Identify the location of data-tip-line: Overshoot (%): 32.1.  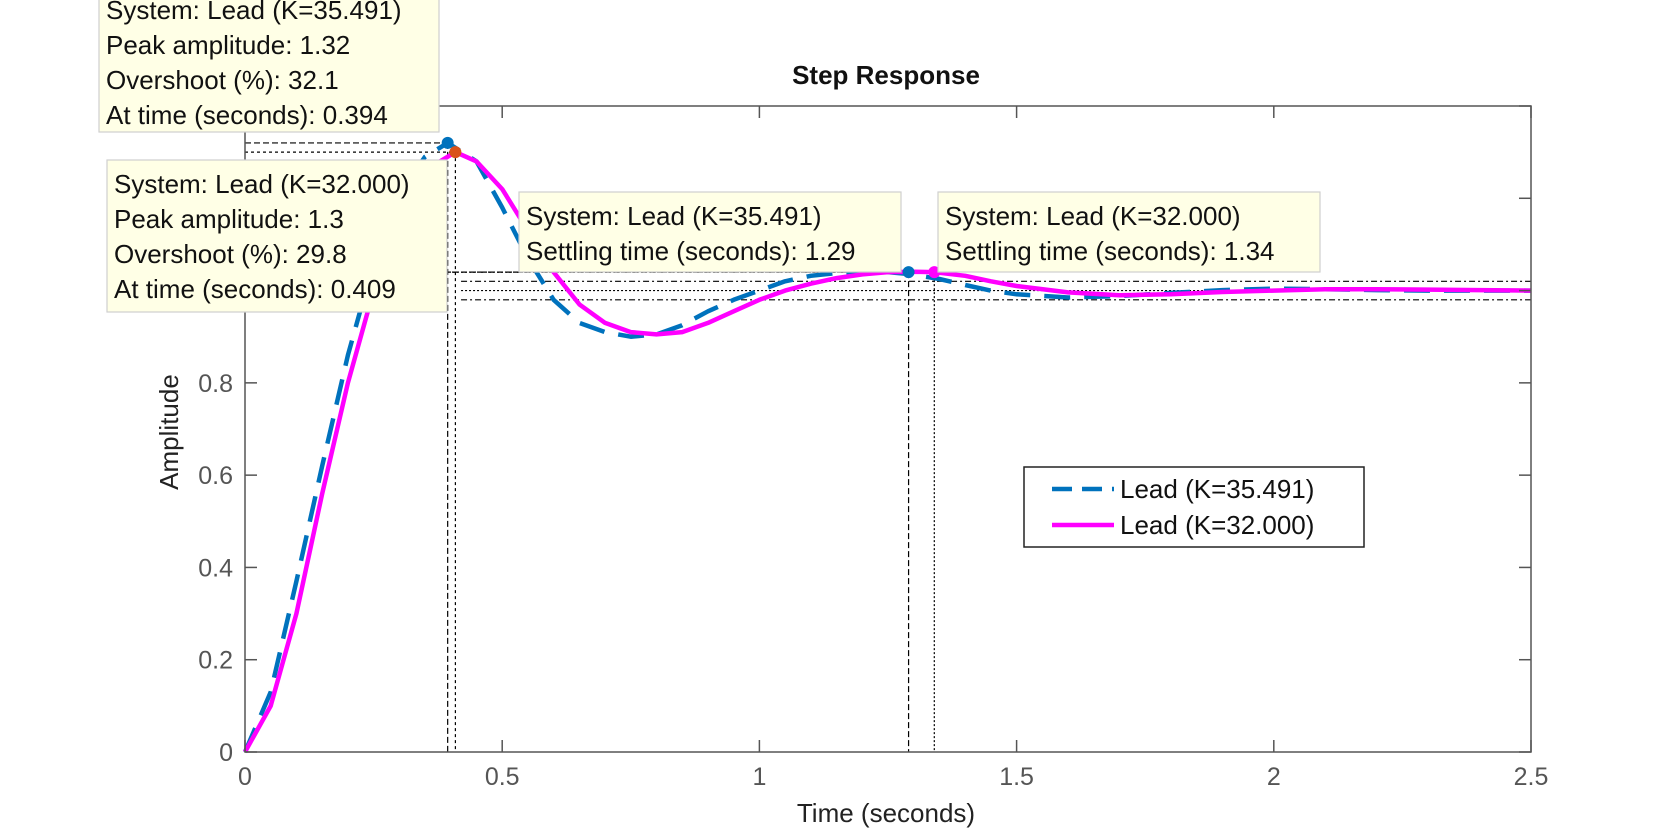
(222, 80).